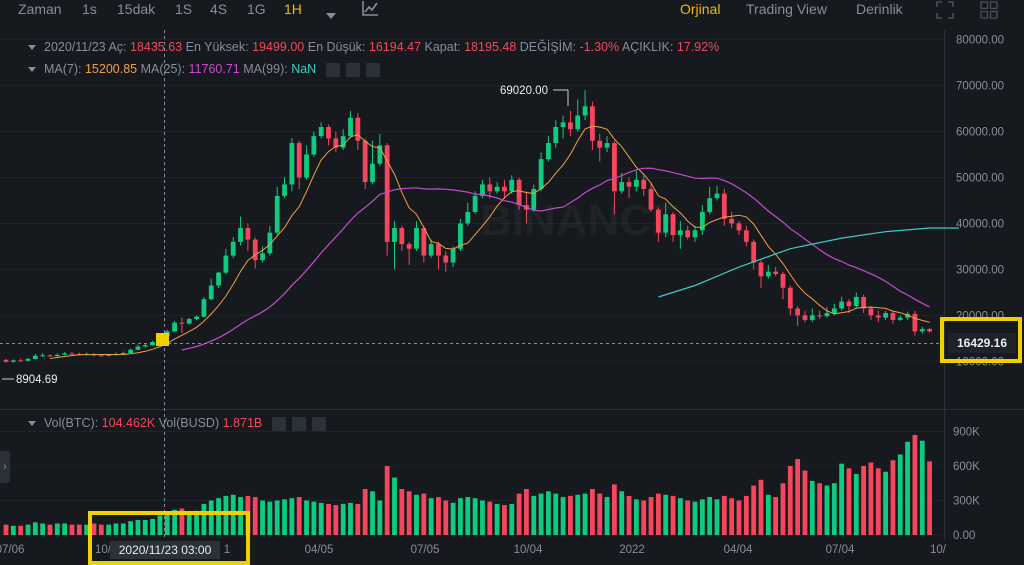 This screenshot has height=565, width=1024. What do you see at coordinates (980, 87) in the screenshot?
I see `price-tick-label: 70000.00` at bounding box center [980, 87].